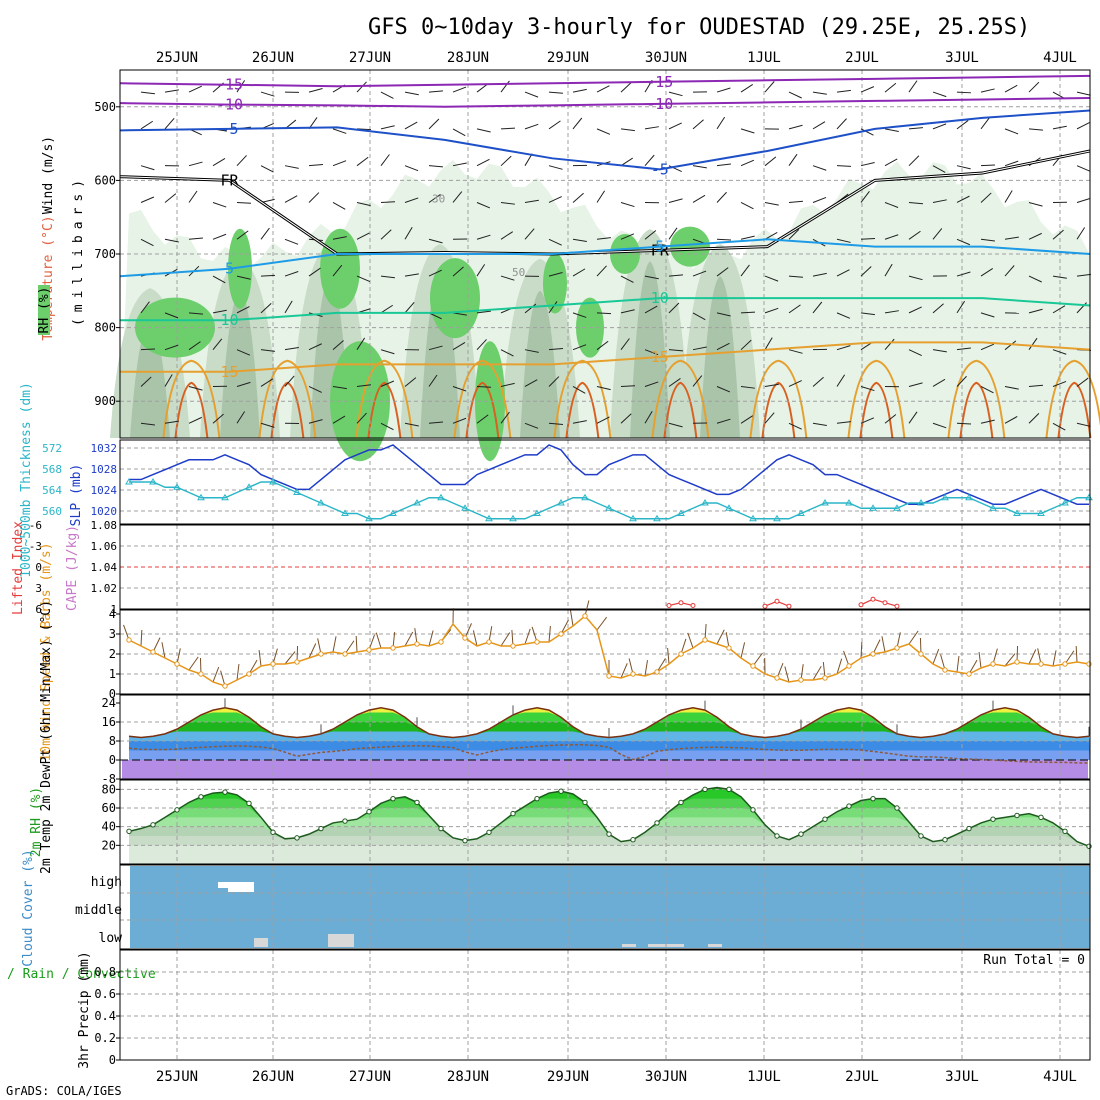 Image resolution: width=1100 pixels, height=1100 pixels. I want to click on lifted-marker, so click(789, 606).